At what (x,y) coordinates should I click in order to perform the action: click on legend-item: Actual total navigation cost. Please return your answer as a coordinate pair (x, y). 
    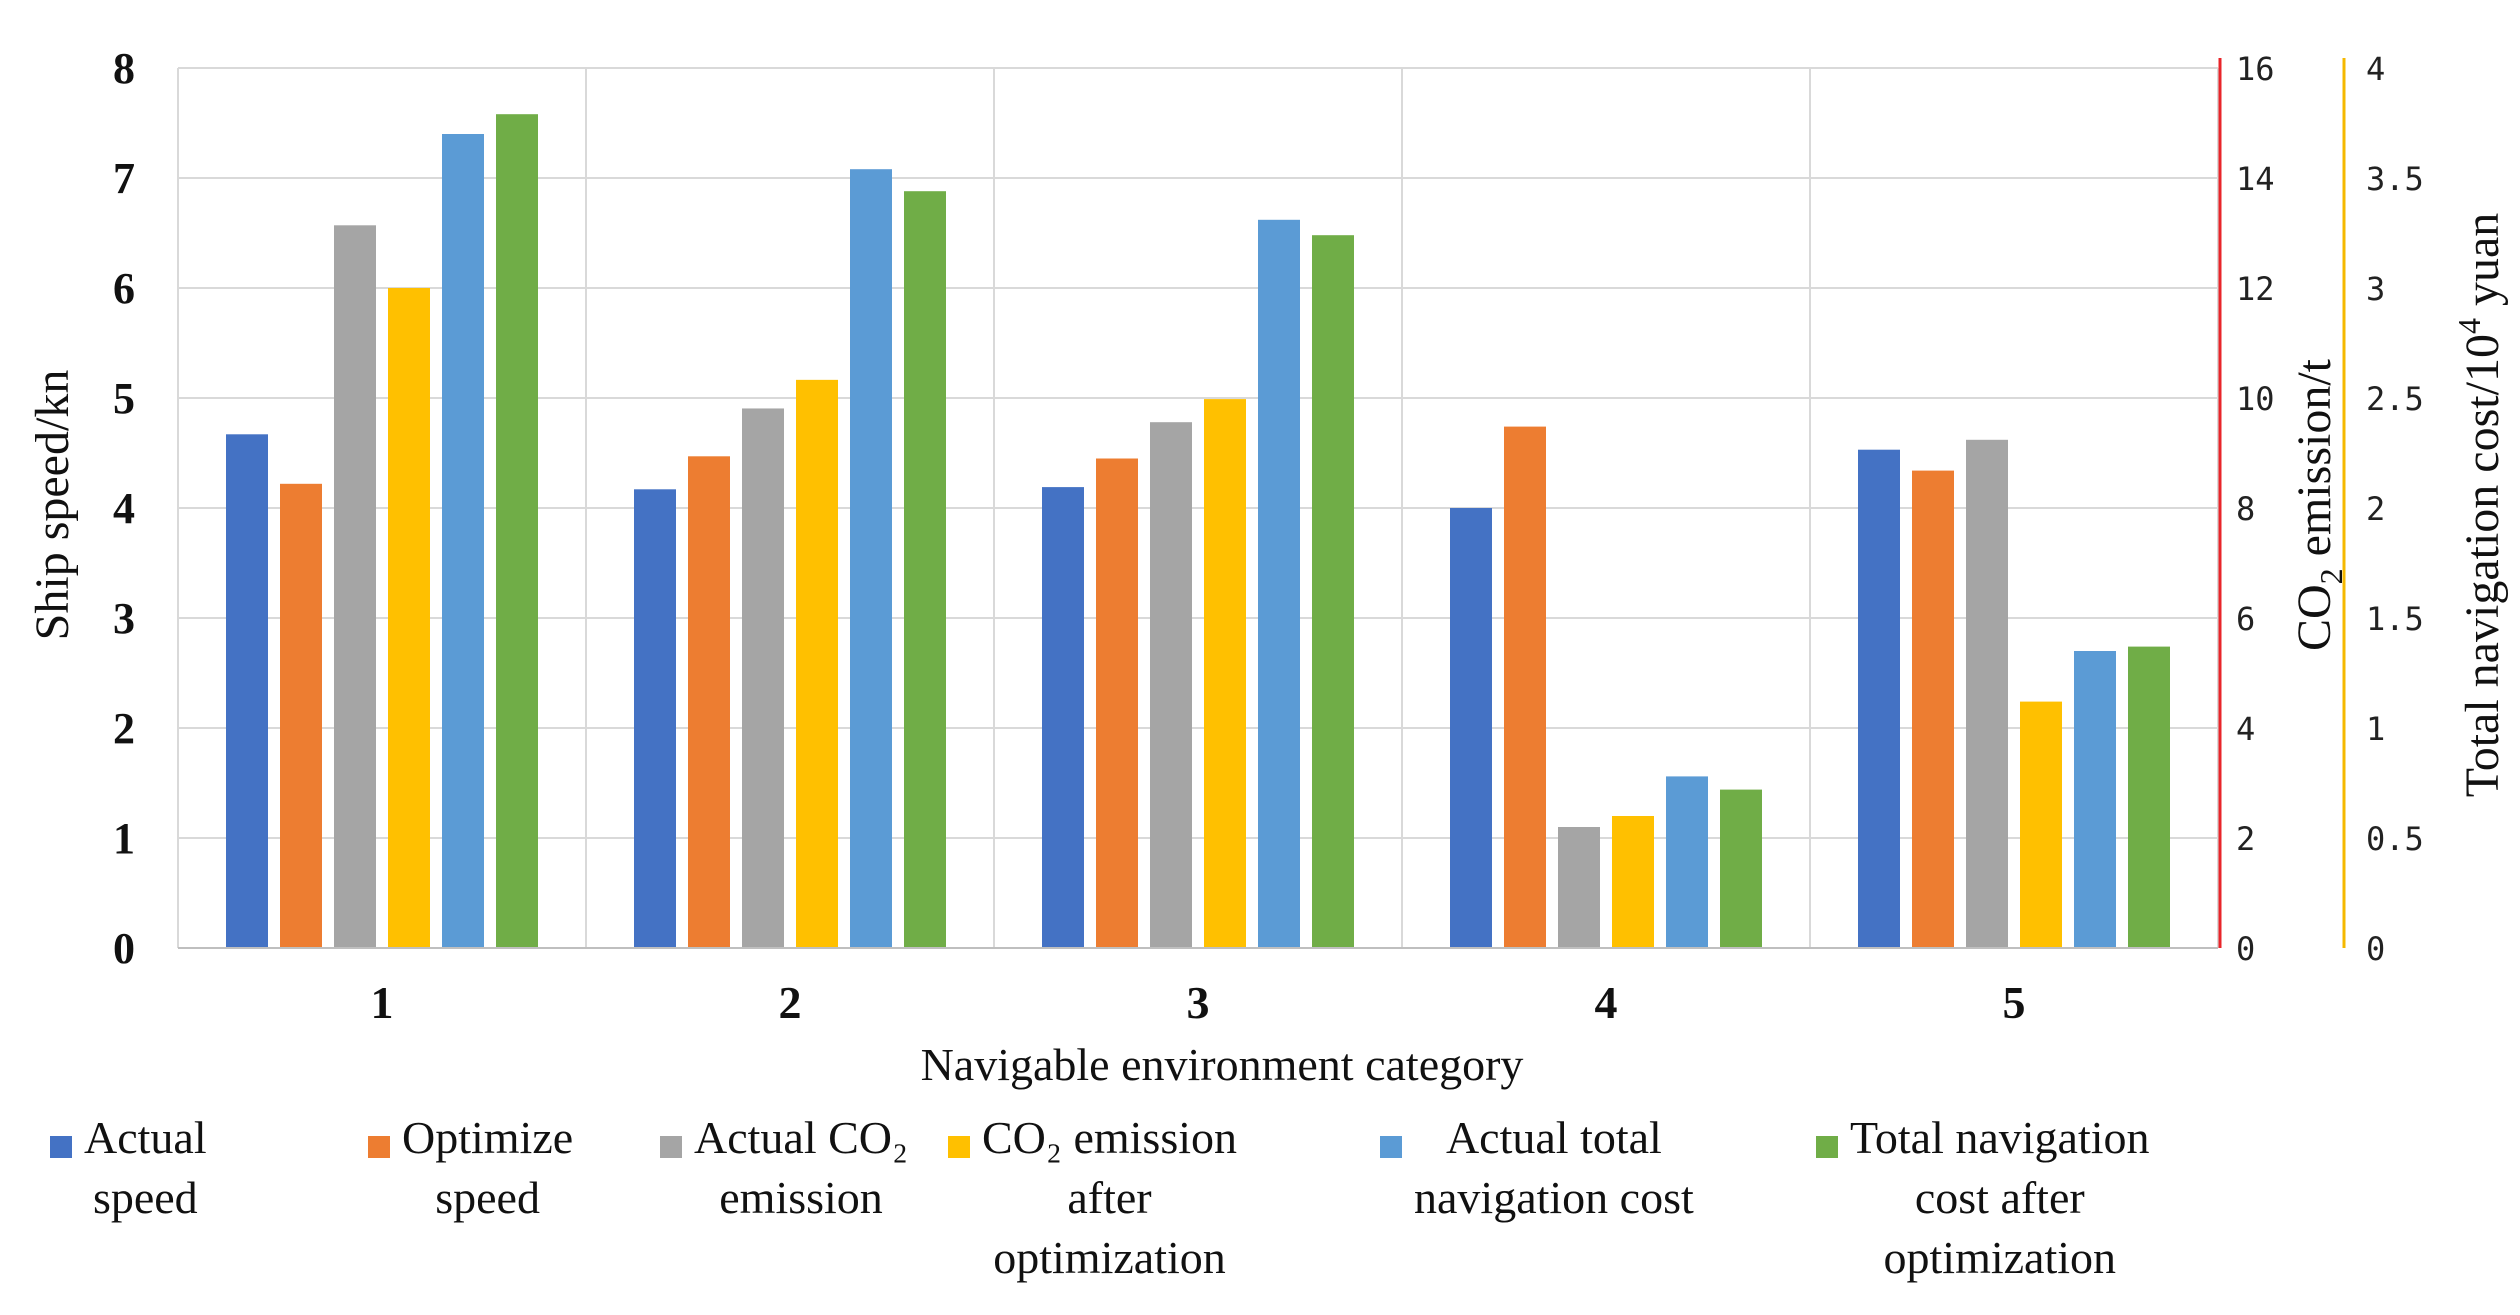
    Looking at the image, I should click on (1537, 1168).